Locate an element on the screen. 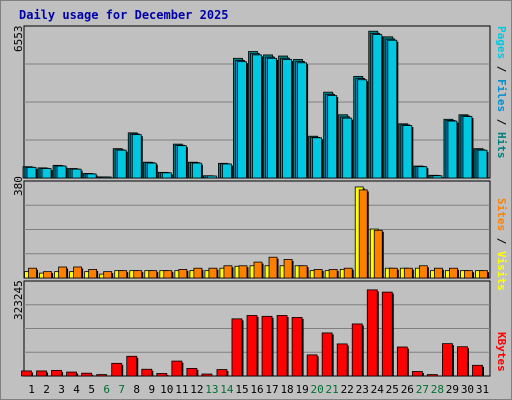  day-label-15: 15 is located at coordinates (241, 389).